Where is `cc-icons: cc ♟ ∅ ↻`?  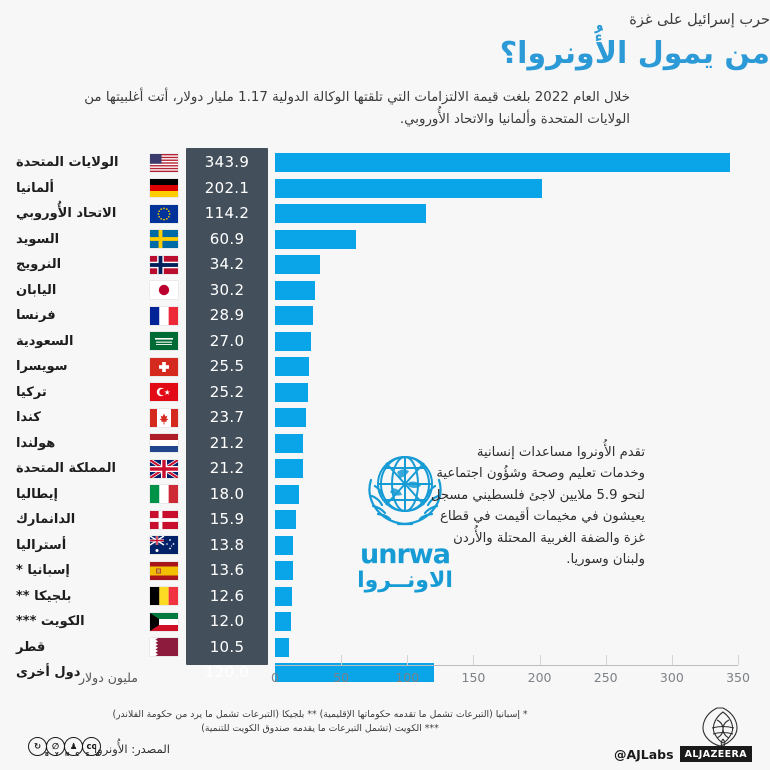 cc-icons: cc ♟ ∅ ↻ is located at coordinates (64, 746).